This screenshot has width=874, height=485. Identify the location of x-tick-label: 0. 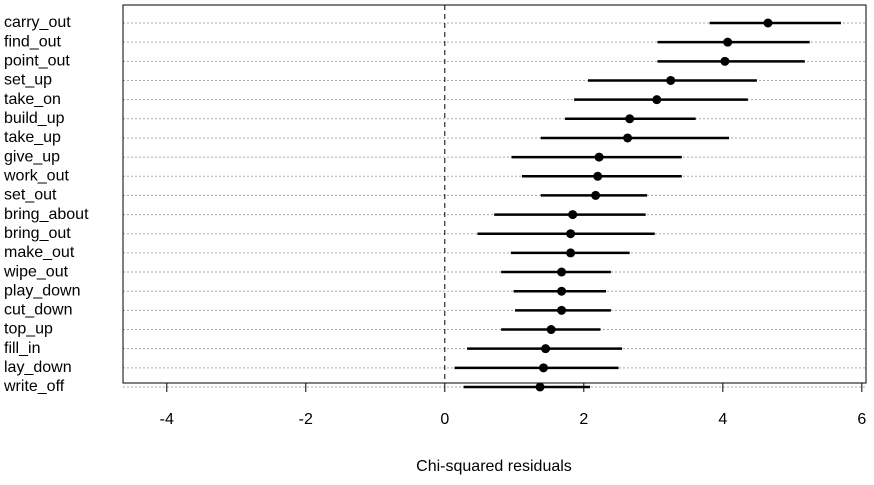
(444, 419).